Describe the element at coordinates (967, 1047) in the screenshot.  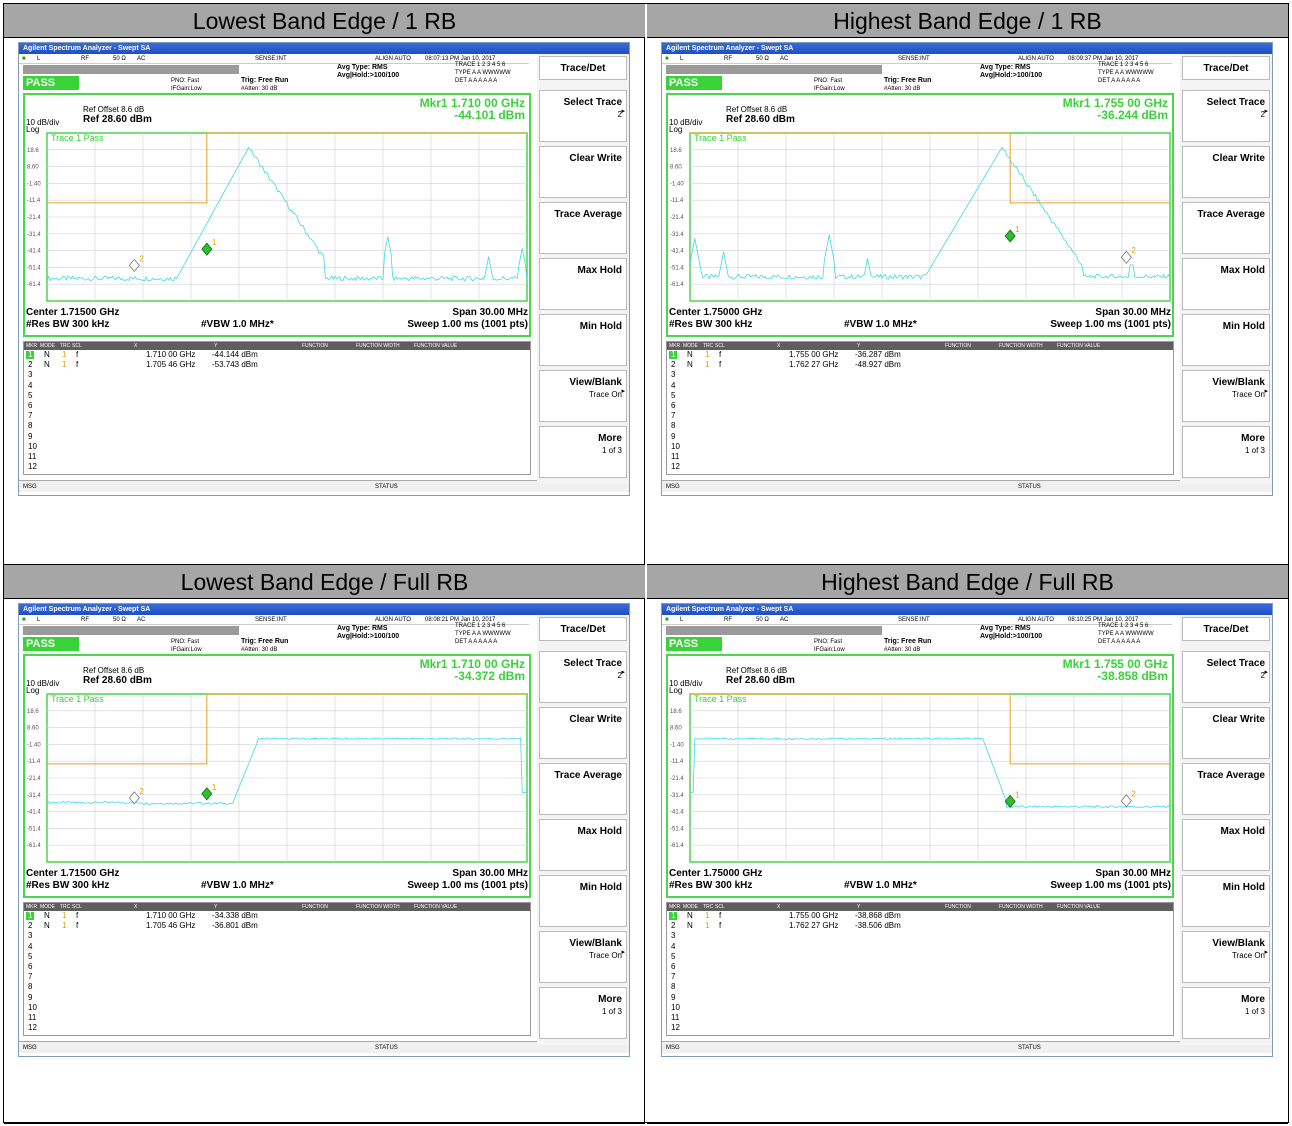
I see `message-bar: MSG STATUS` at that location.